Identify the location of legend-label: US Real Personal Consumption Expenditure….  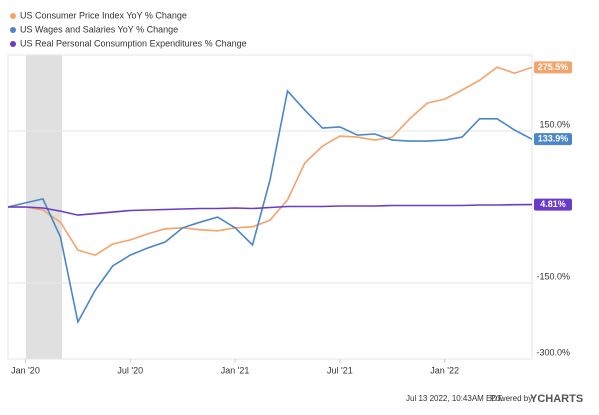
(133, 43).